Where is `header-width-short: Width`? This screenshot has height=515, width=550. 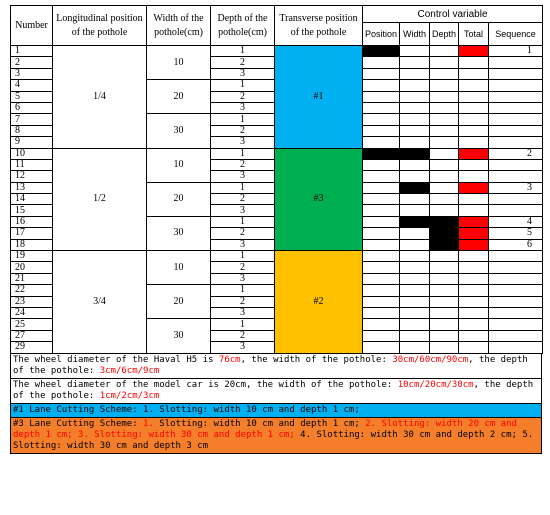 header-width-short: Width is located at coordinates (414, 34).